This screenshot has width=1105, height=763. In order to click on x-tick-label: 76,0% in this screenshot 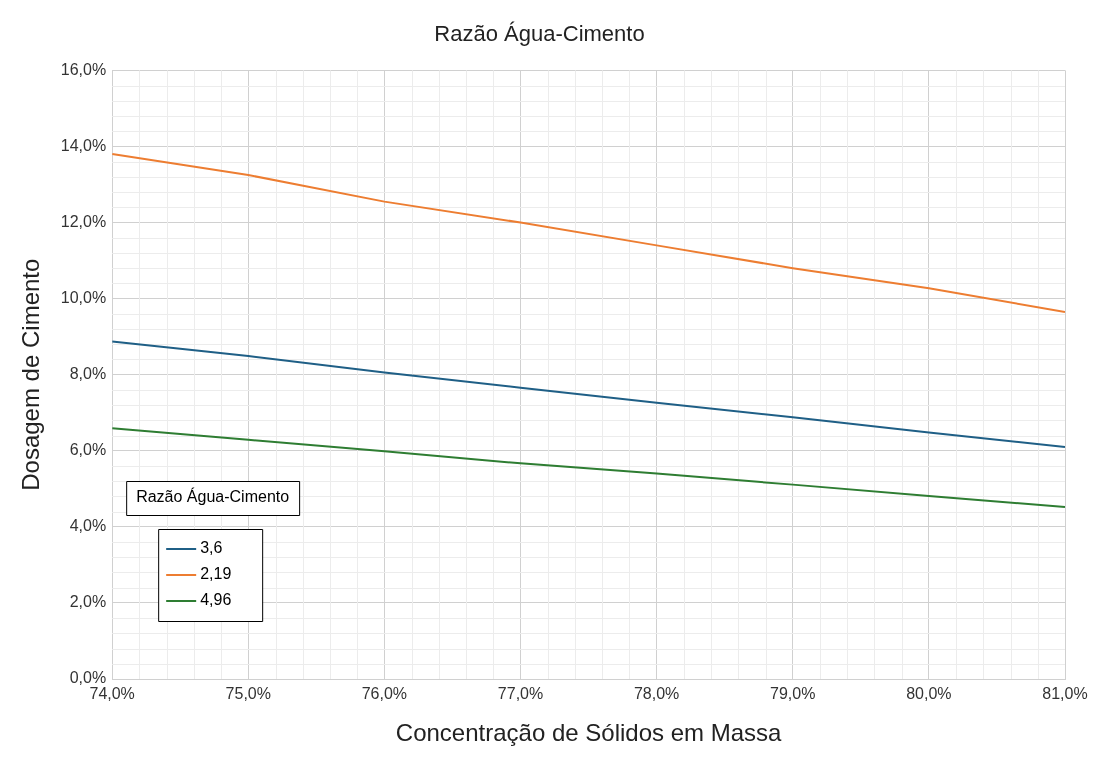, I will do `click(384, 694)`.